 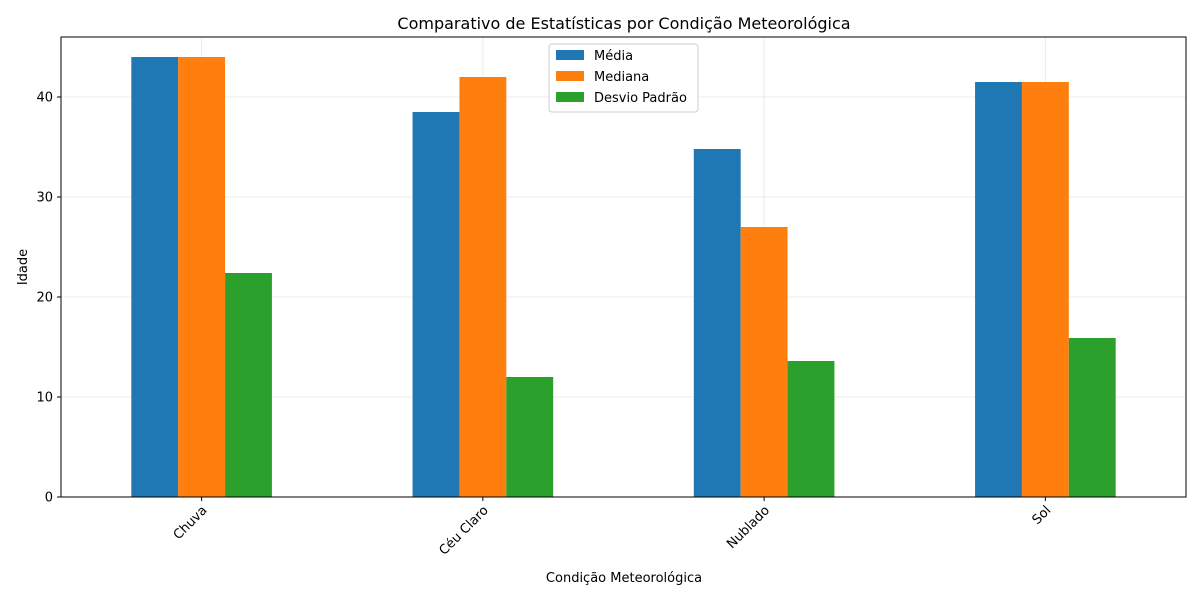 I want to click on legend-label: Mediana, so click(x=621, y=77).